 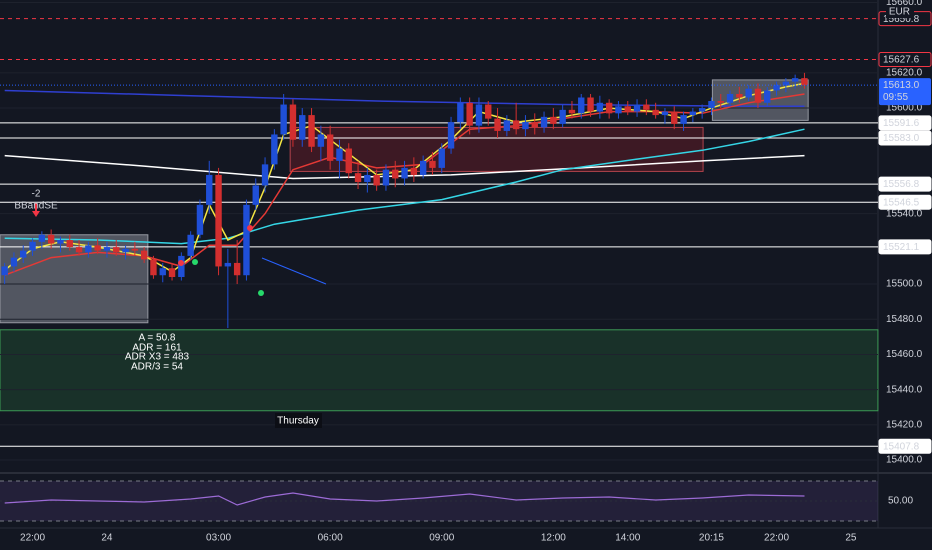 I want to click on stat-text: ADR/3 = 54, so click(x=157, y=367).